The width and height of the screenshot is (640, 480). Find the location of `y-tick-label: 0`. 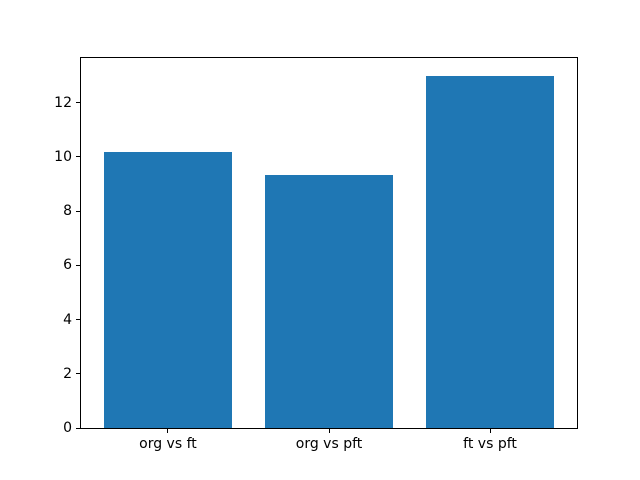

y-tick-label: 0 is located at coordinates (67, 428).